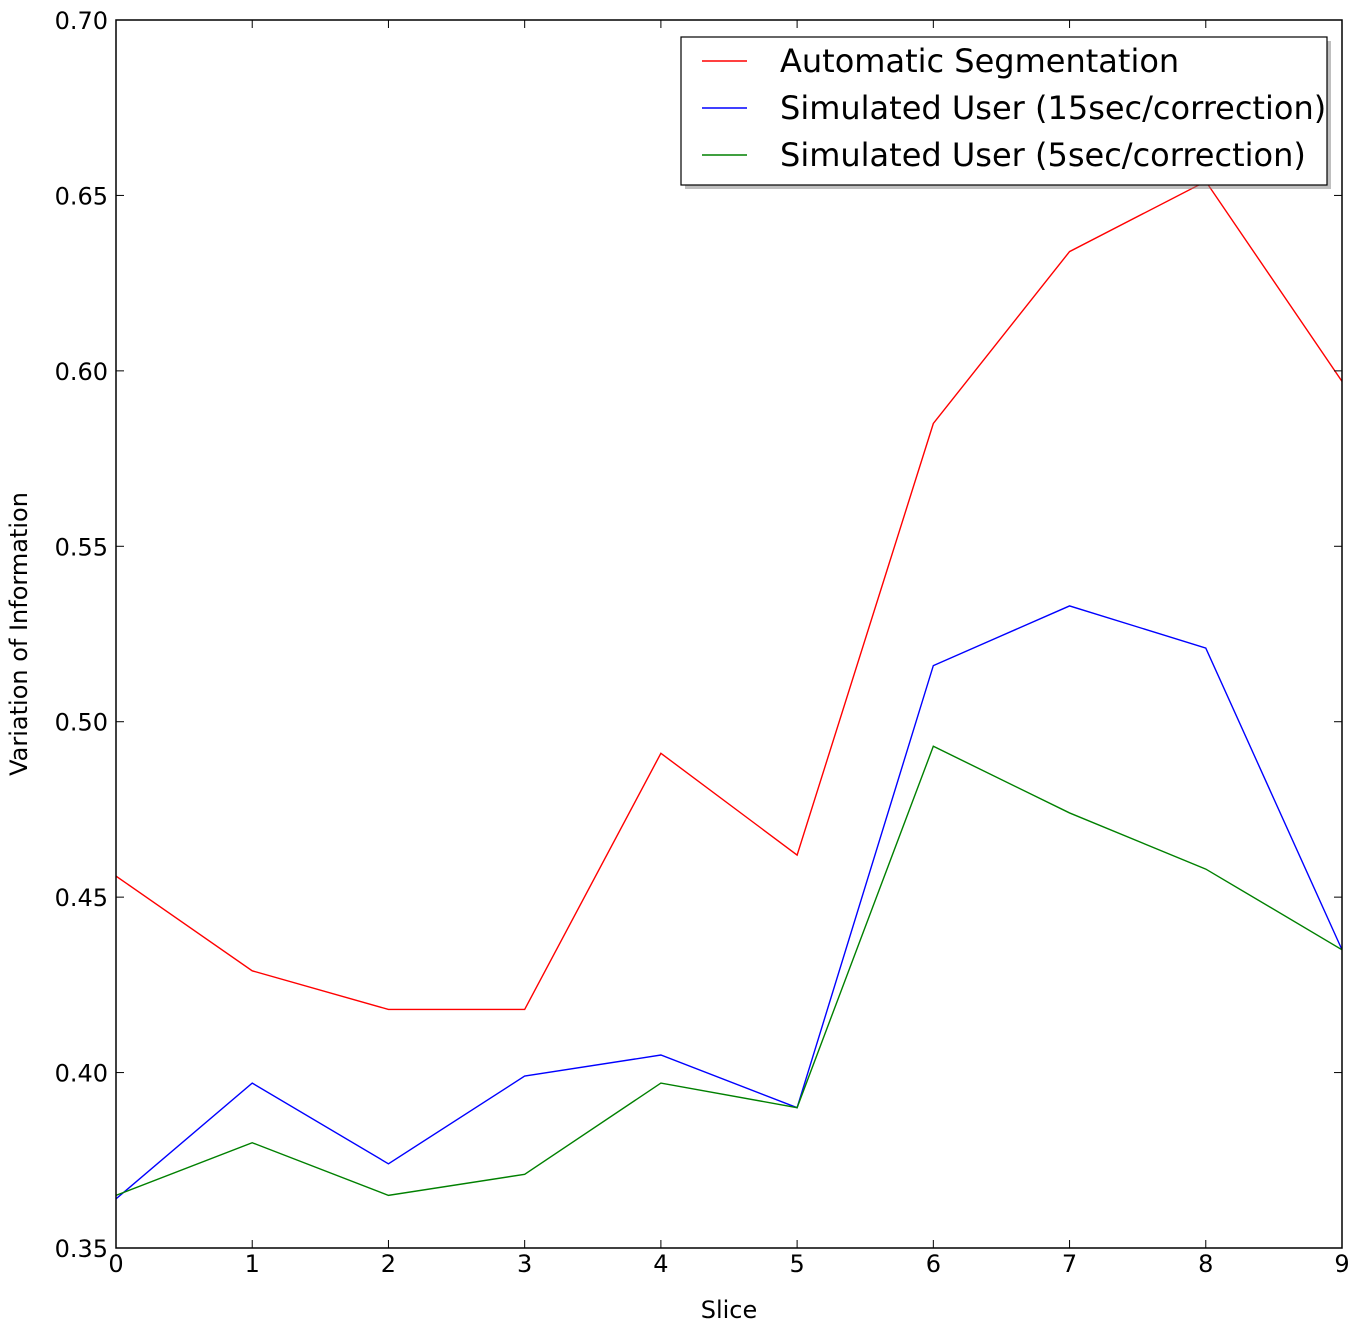 The height and width of the screenshot is (1335, 1357). What do you see at coordinates (729, 1310) in the screenshot?
I see `x-axis-label: Slice` at bounding box center [729, 1310].